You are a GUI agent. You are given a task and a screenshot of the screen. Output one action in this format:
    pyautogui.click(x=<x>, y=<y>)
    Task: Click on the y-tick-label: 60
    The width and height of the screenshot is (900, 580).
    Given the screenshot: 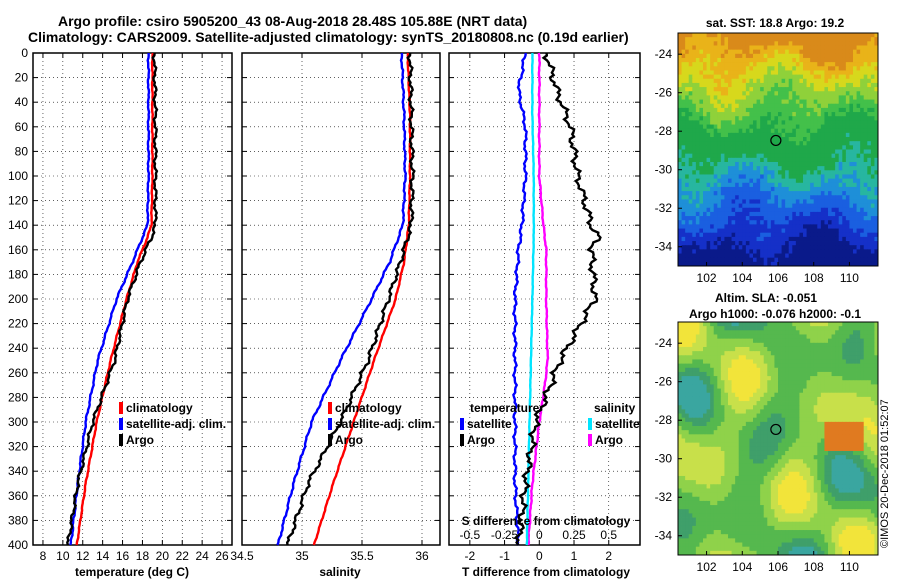 What is the action you would take?
    pyautogui.click(x=22, y=127)
    